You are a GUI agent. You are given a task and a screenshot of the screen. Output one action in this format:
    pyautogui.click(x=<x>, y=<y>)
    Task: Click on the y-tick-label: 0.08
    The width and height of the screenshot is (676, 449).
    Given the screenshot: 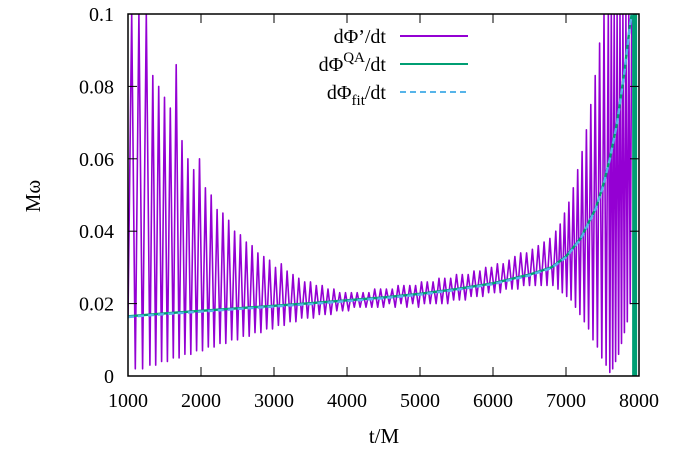 What is the action you would take?
    pyautogui.click(x=96, y=87)
    